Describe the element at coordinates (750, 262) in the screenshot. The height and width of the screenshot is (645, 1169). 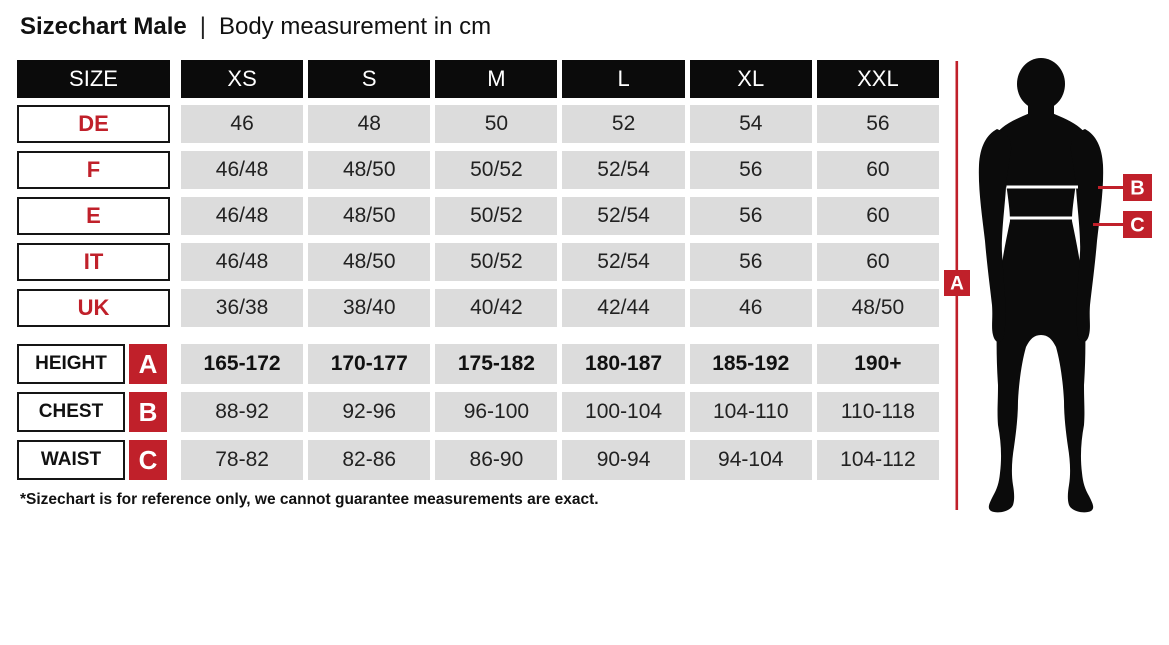
I see `cell-it-xl: 56` at that location.